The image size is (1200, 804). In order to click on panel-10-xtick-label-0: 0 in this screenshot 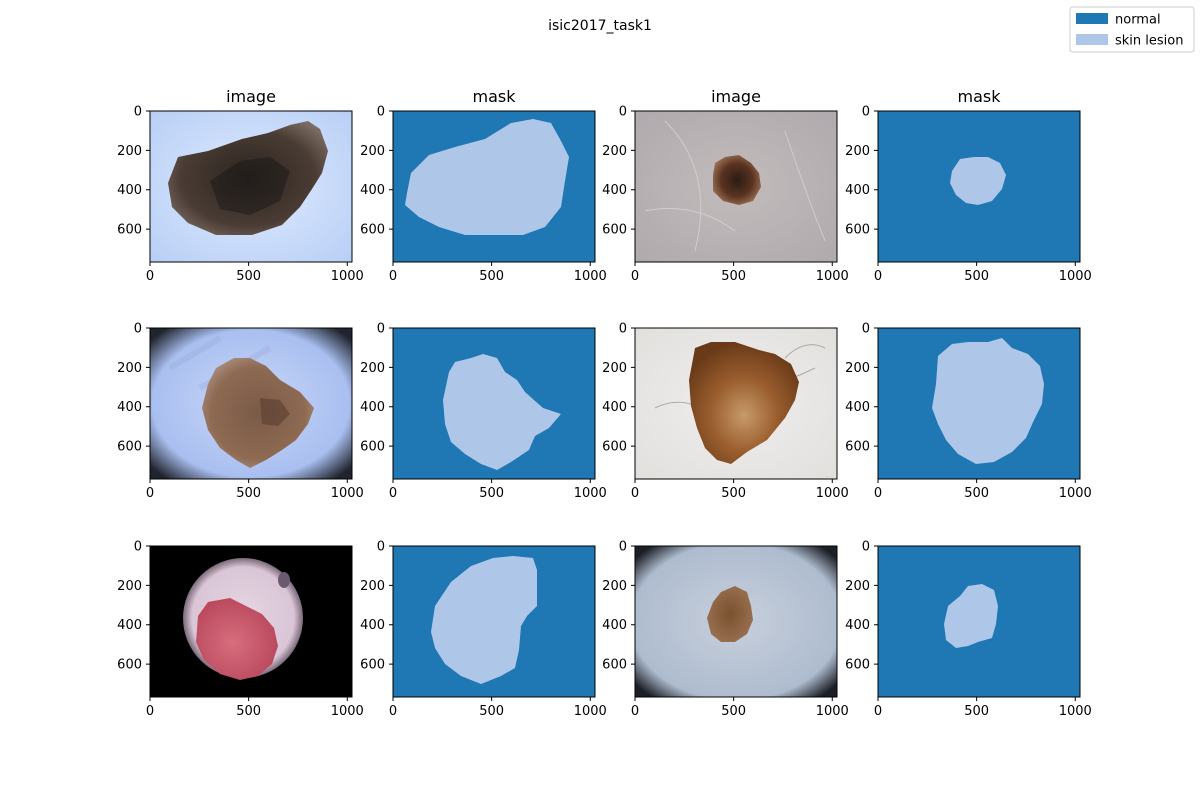, I will do `click(635, 711)`.